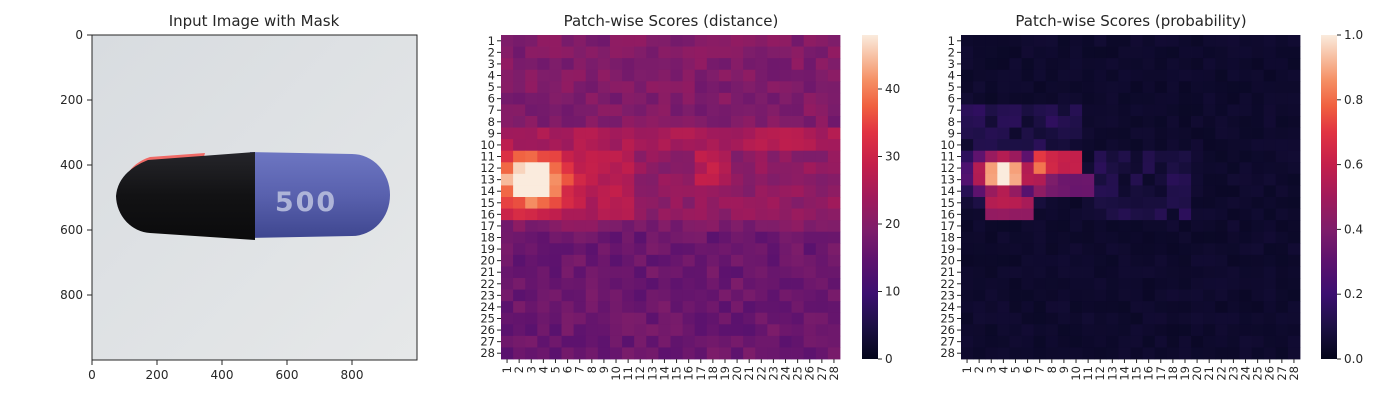 The width and height of the screenshot is (1400, 400). What do you see at coordinates (1088, 373) in the screenshot?
I see `col-tick-label: 11` at bounding box center [1088, 373].